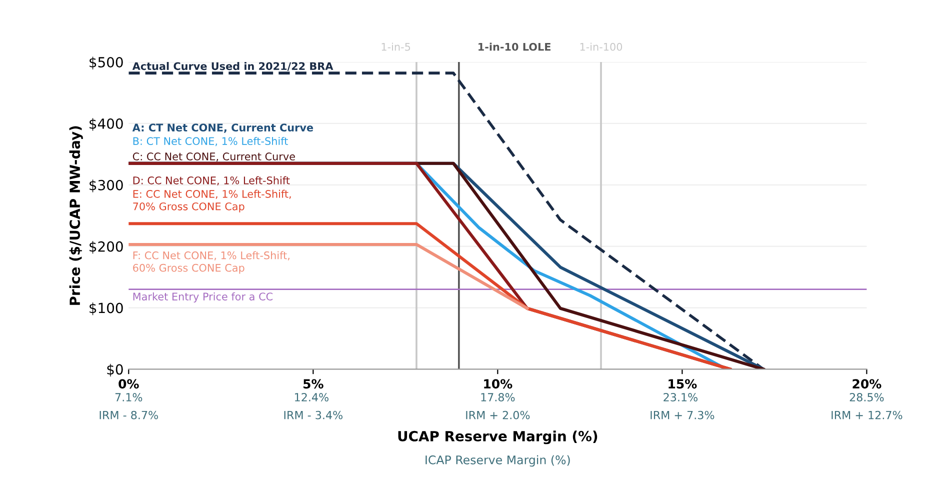 This screenshot has height=477, width=939. I want to click on text: IRM - 3.4%, so click(313, 415).